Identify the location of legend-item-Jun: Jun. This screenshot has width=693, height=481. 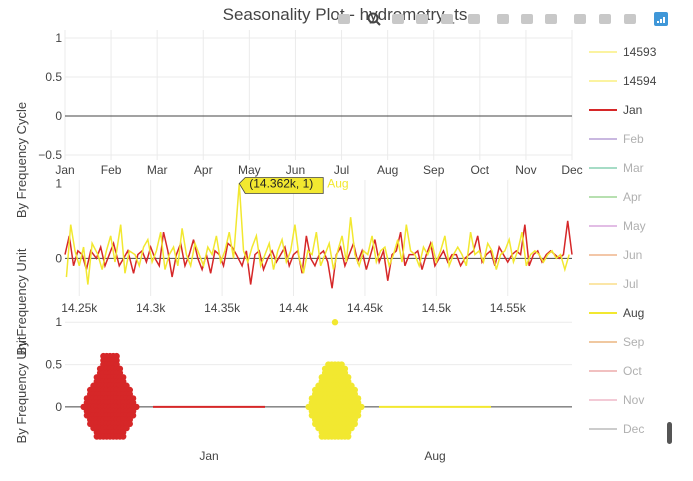
(615, 255).